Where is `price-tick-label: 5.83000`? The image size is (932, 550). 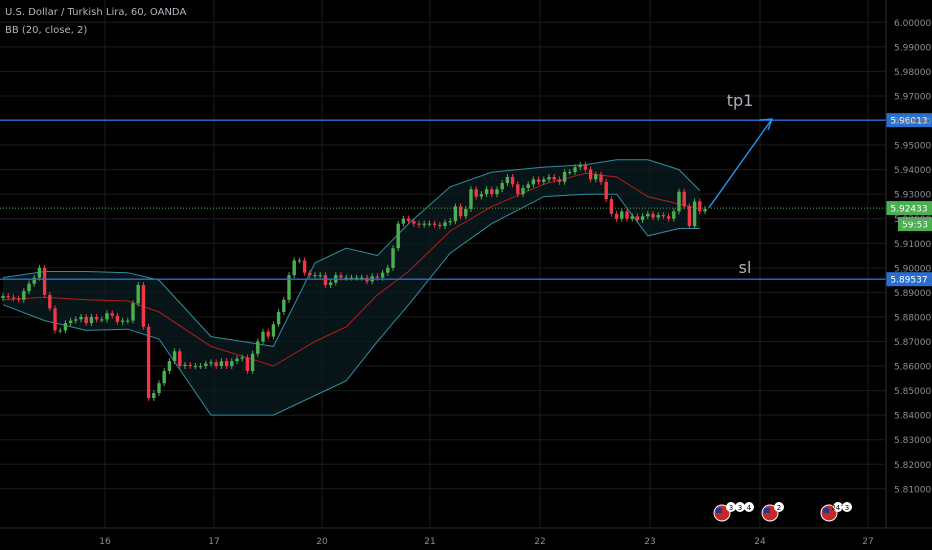
price-tick-label: 5.83000 is located at coordinates (912, 441).